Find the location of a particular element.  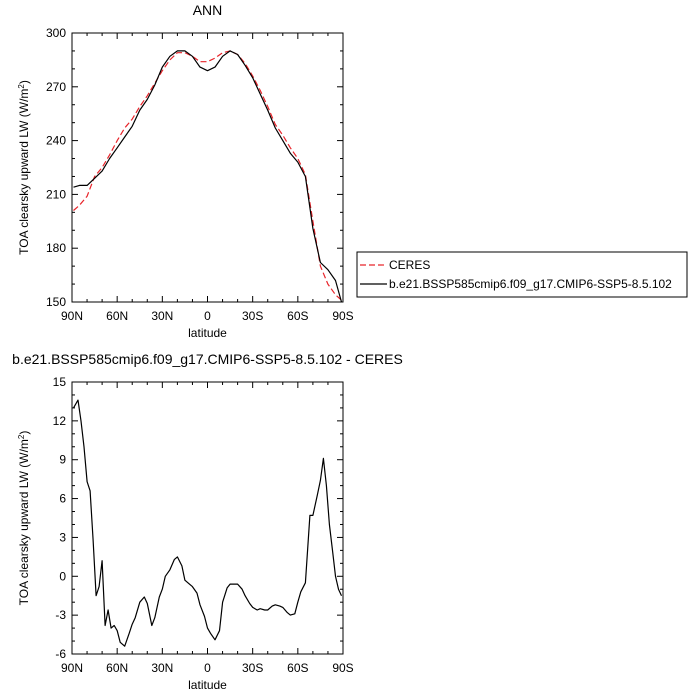

top-x-tick-label: 60S is located at coordinates (297, 316).